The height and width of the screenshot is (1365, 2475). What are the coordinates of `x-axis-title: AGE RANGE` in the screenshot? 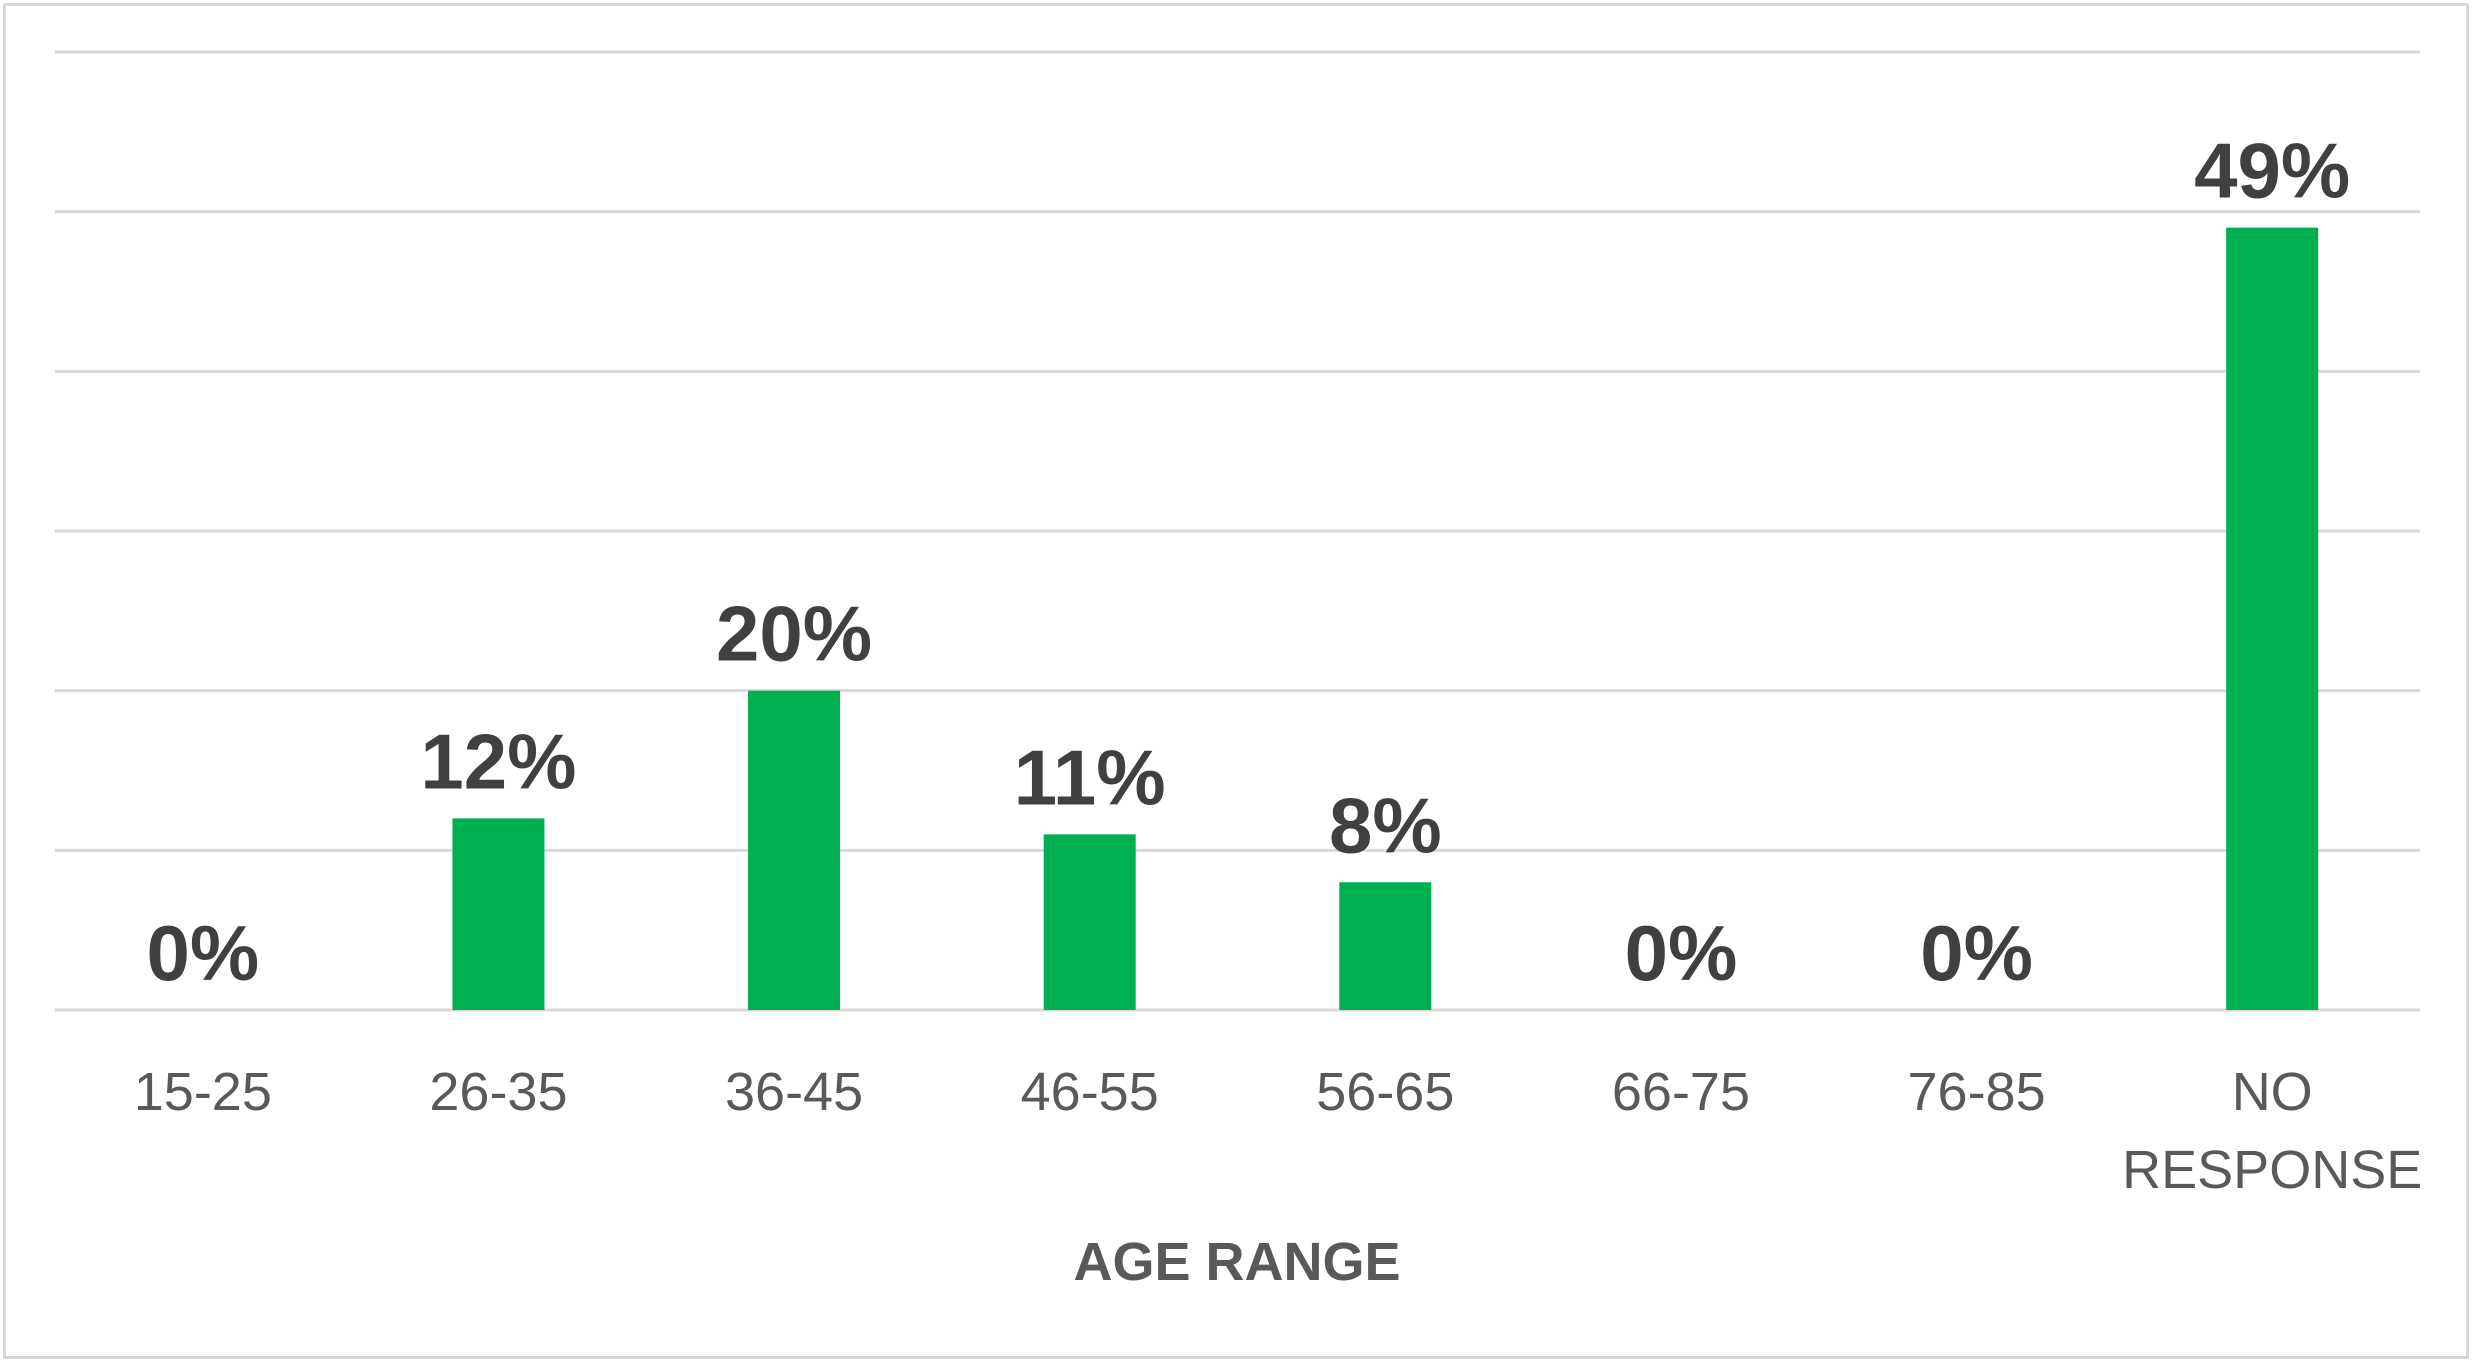 It's located at (1236, 1262).